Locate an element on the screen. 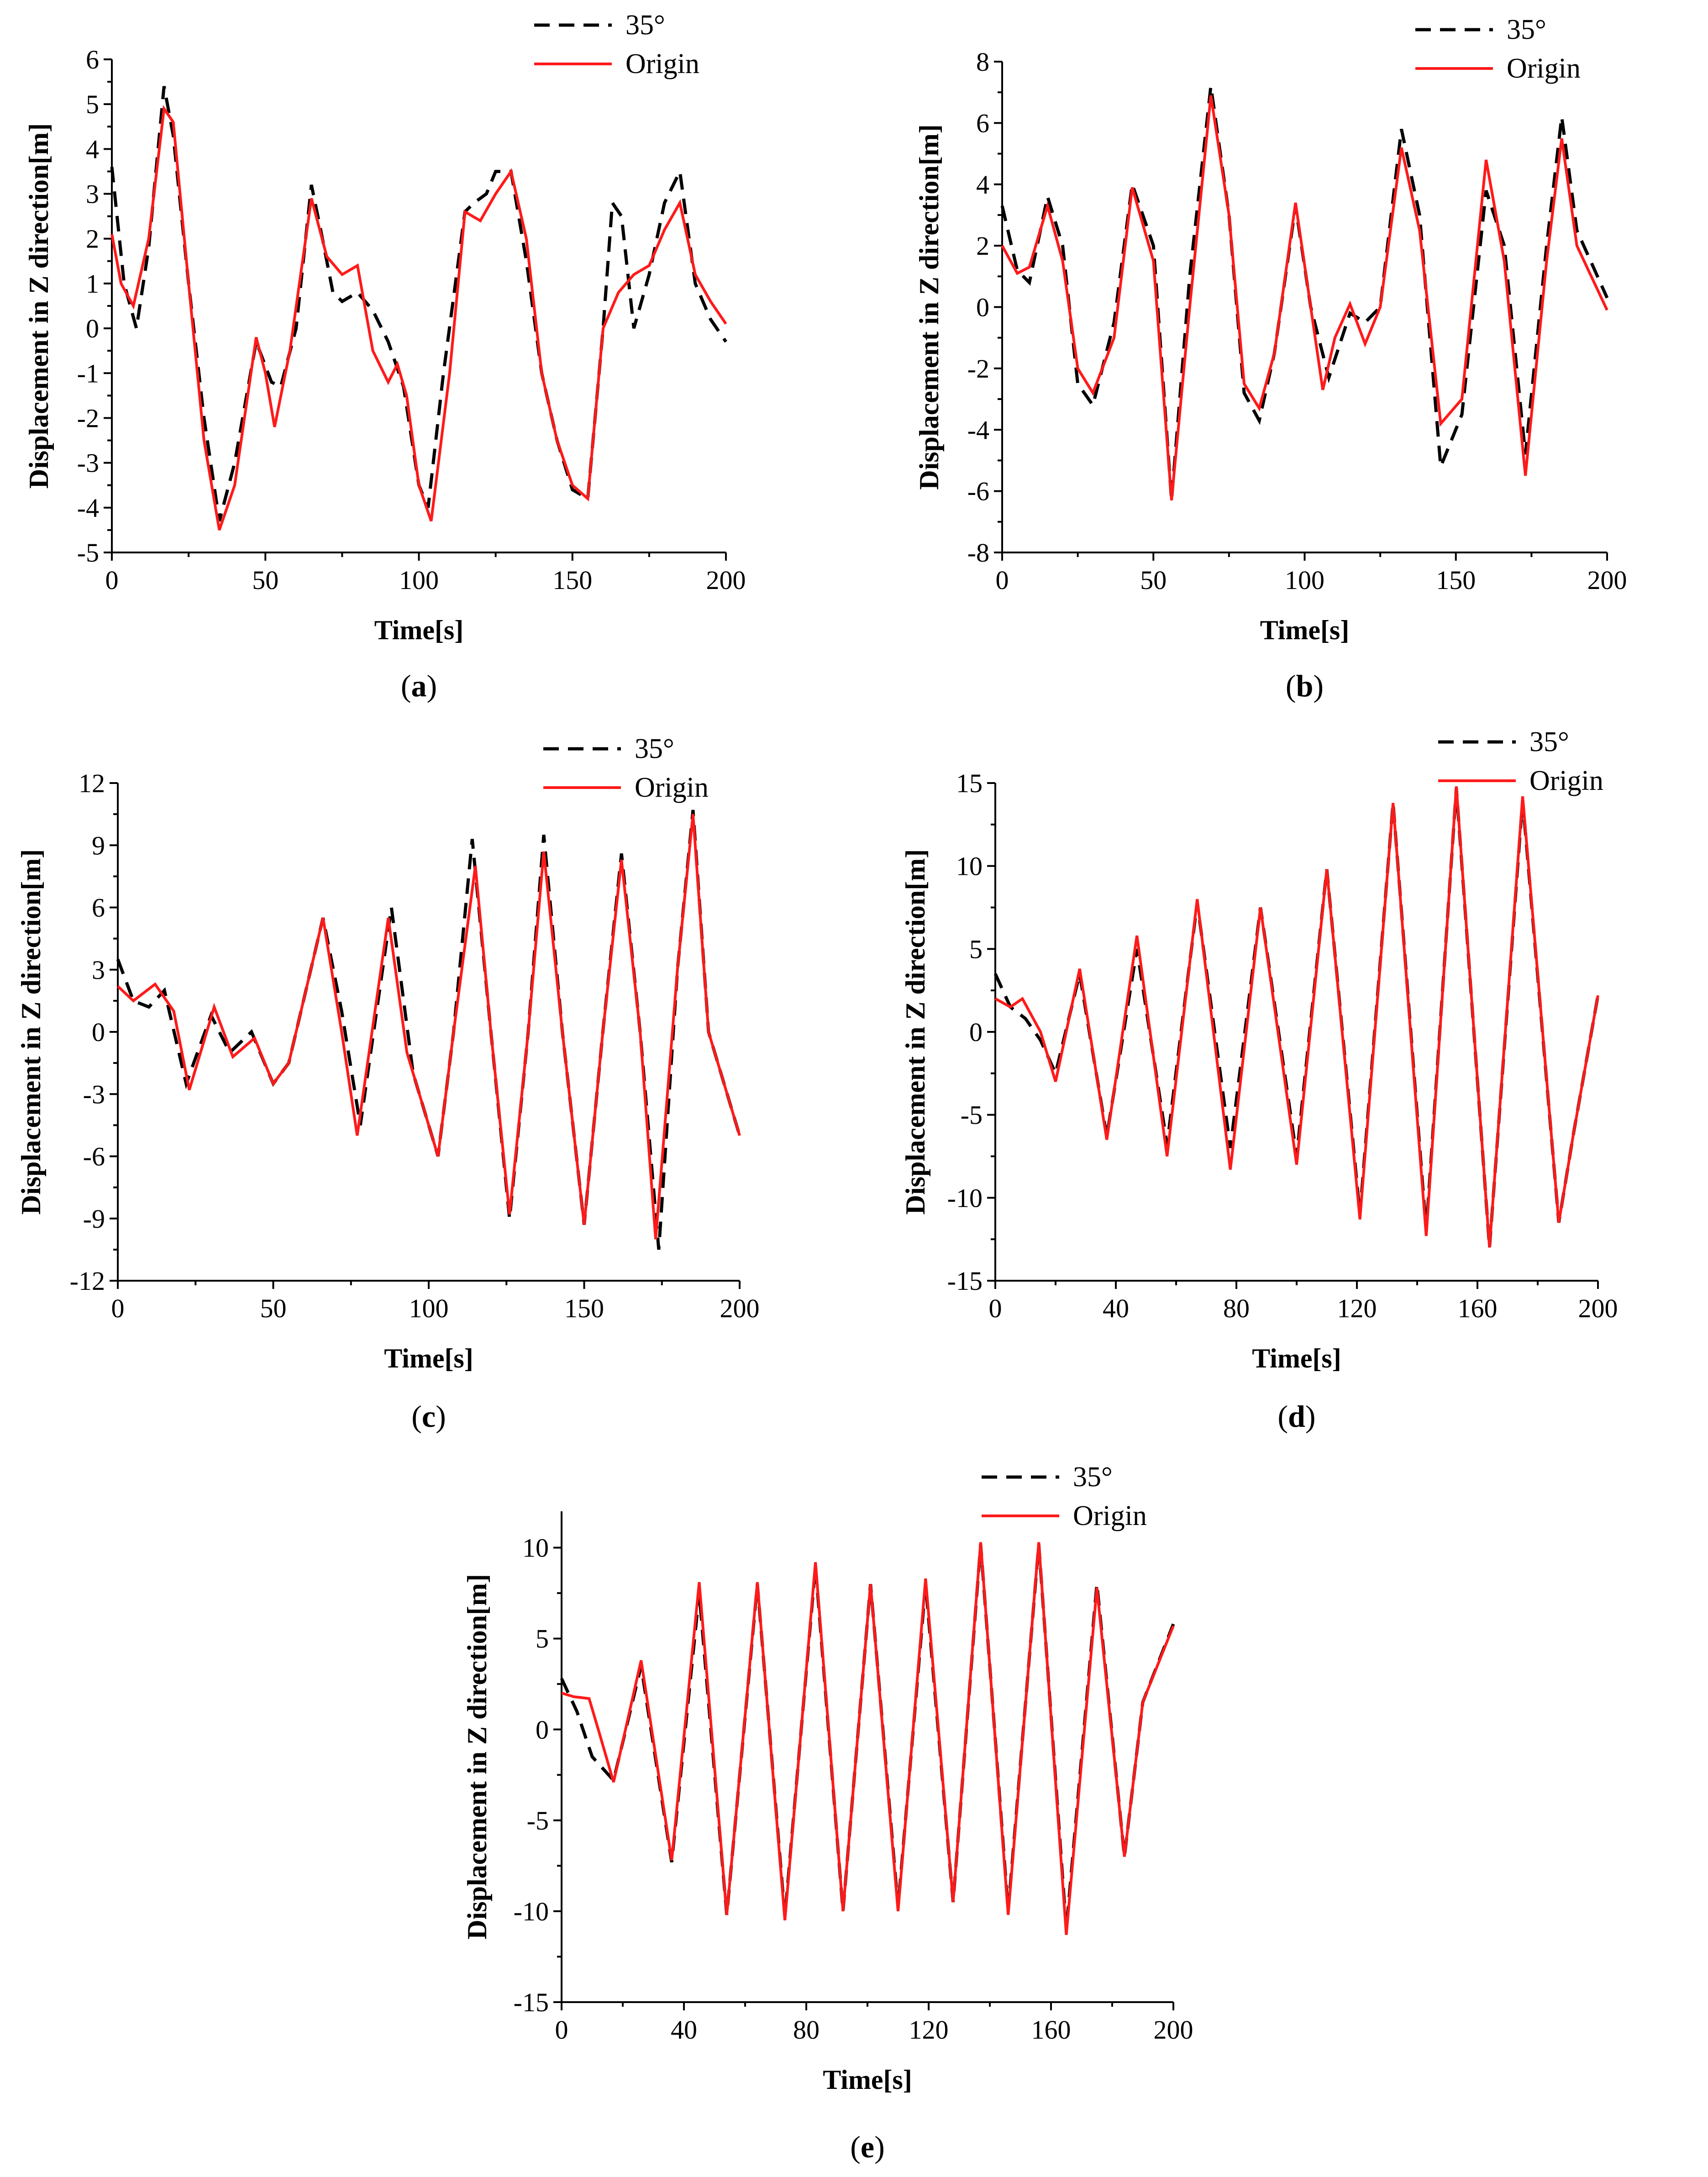  panel-caption: (d) is located at coordinates (1296, 1416).